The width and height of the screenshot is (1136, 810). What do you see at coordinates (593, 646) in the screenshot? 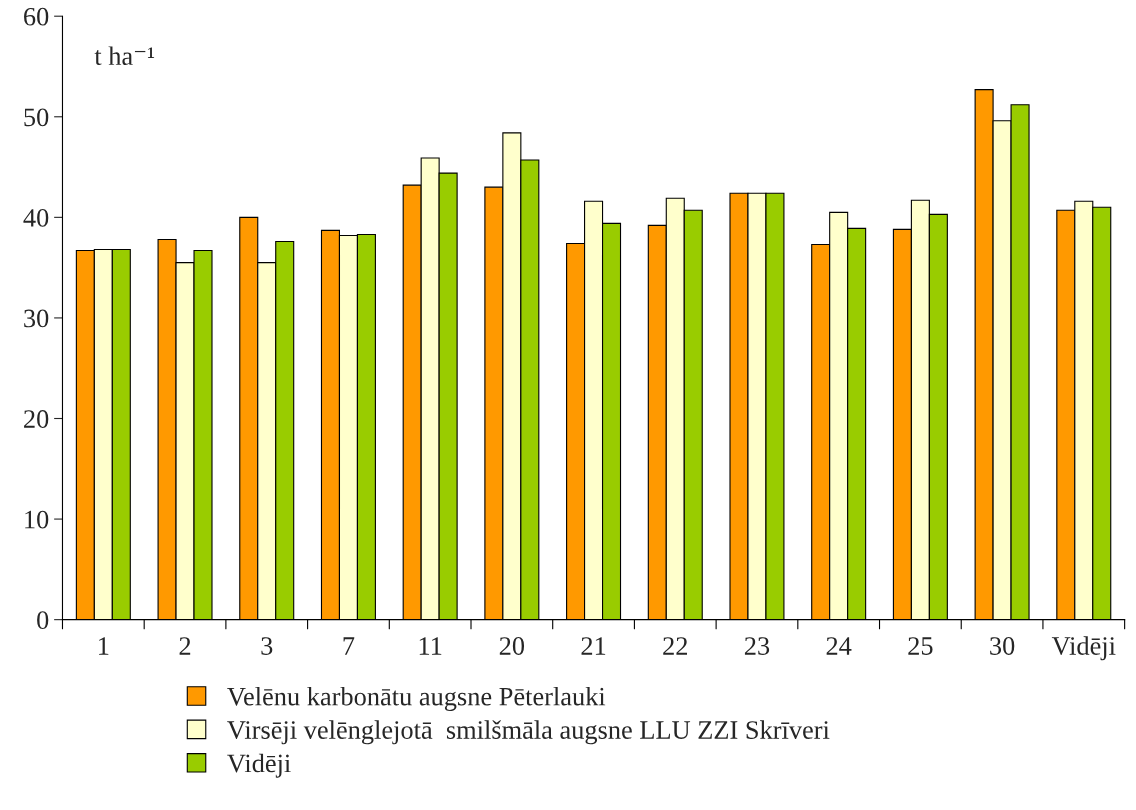
I see `x-tick-label: 21` at bounding box center [593, 646].